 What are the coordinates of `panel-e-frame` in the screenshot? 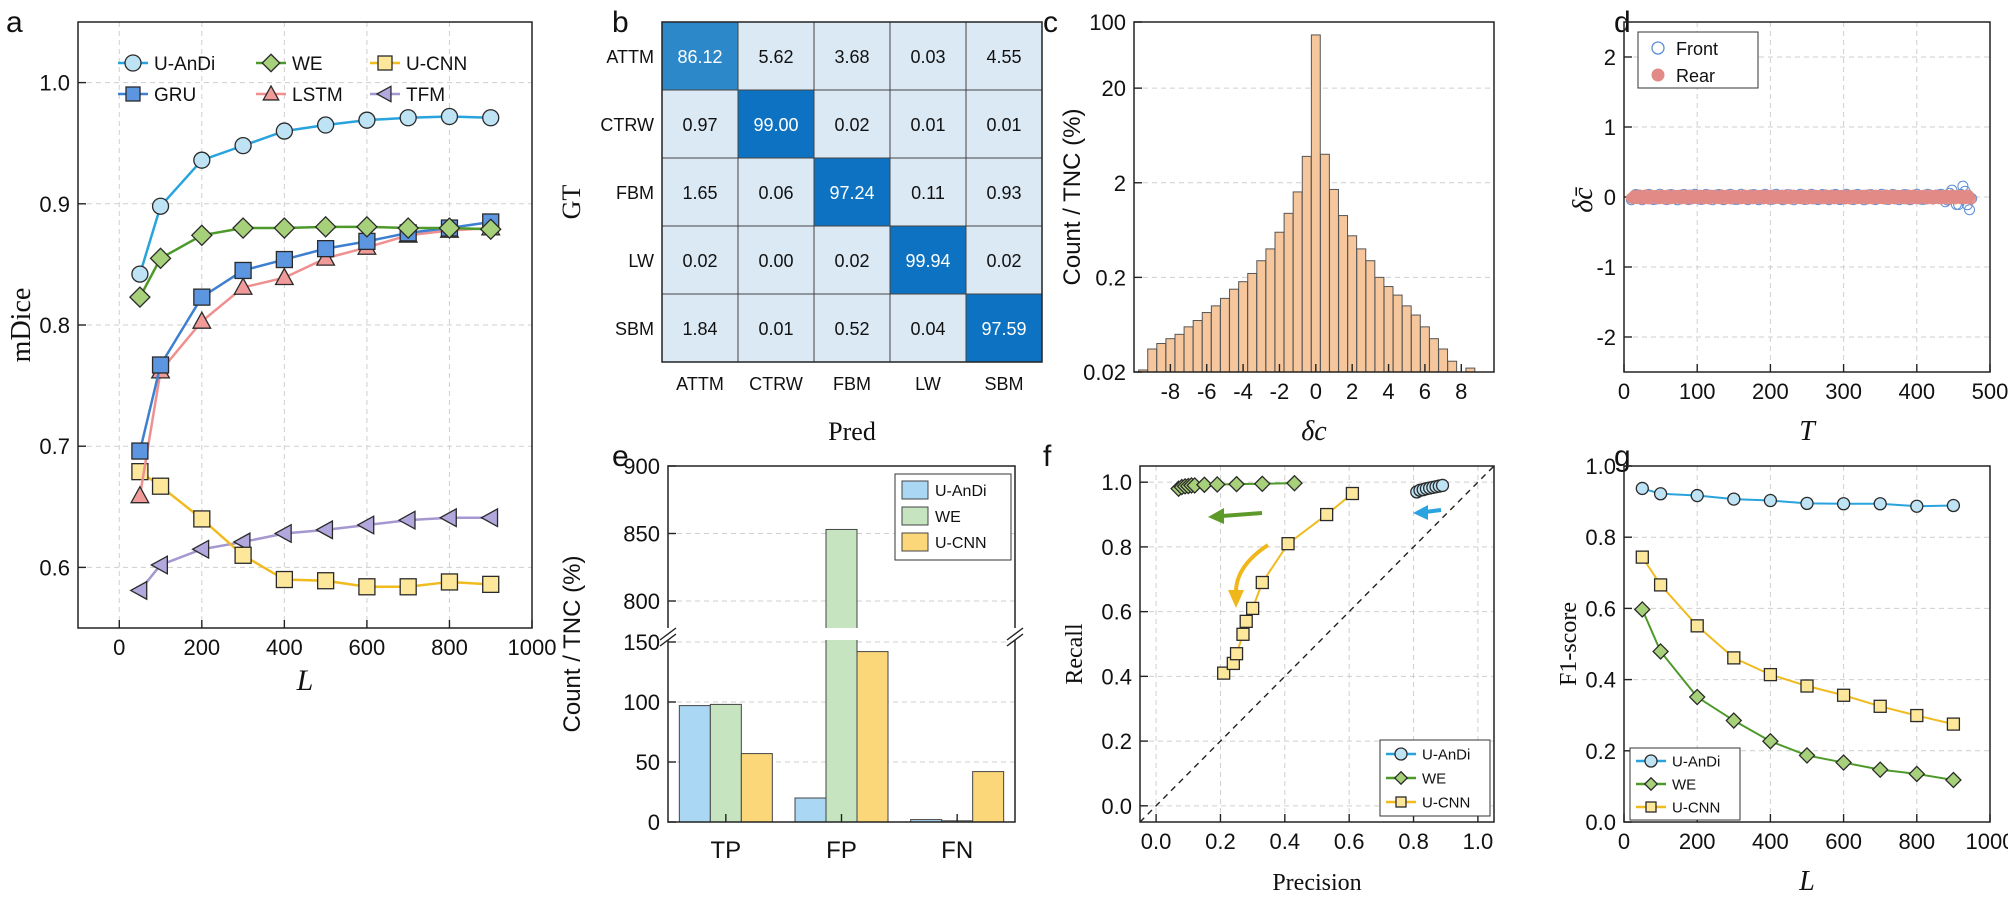 It's located at (841, 546).